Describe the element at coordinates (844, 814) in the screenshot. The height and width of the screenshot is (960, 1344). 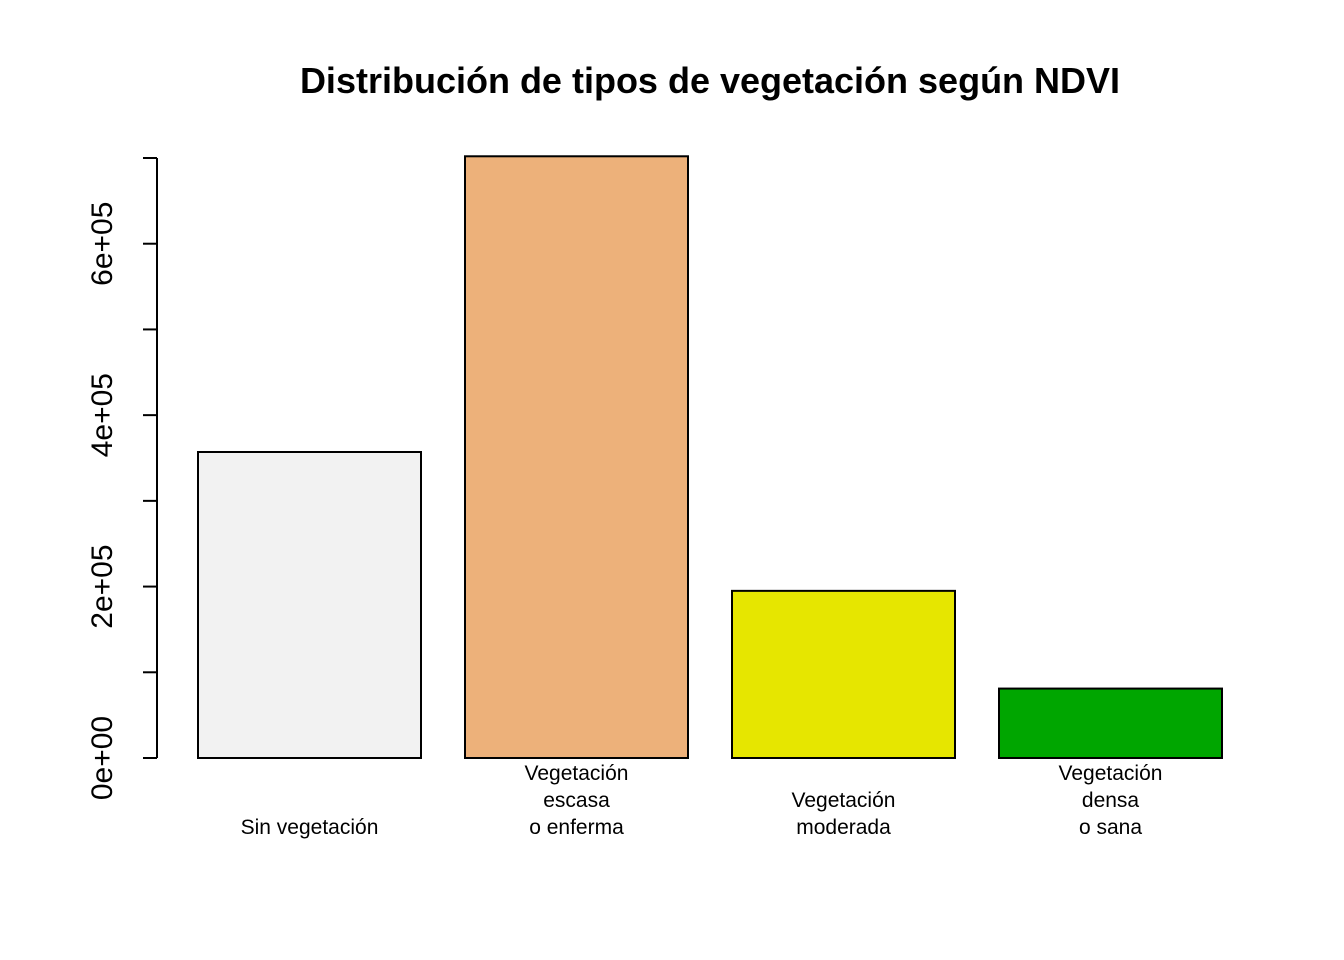
I see `x-label-2: Vegetación moderada` at that location.